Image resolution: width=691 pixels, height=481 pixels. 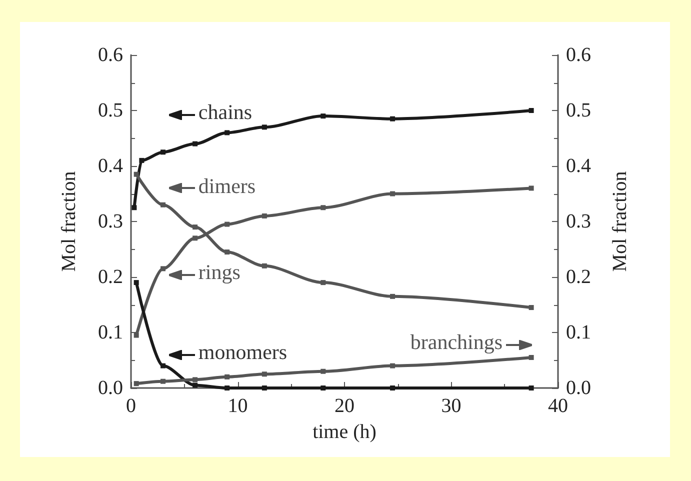 I want to click on y2-tick-label: 0.3, so click(x=578, y=221).